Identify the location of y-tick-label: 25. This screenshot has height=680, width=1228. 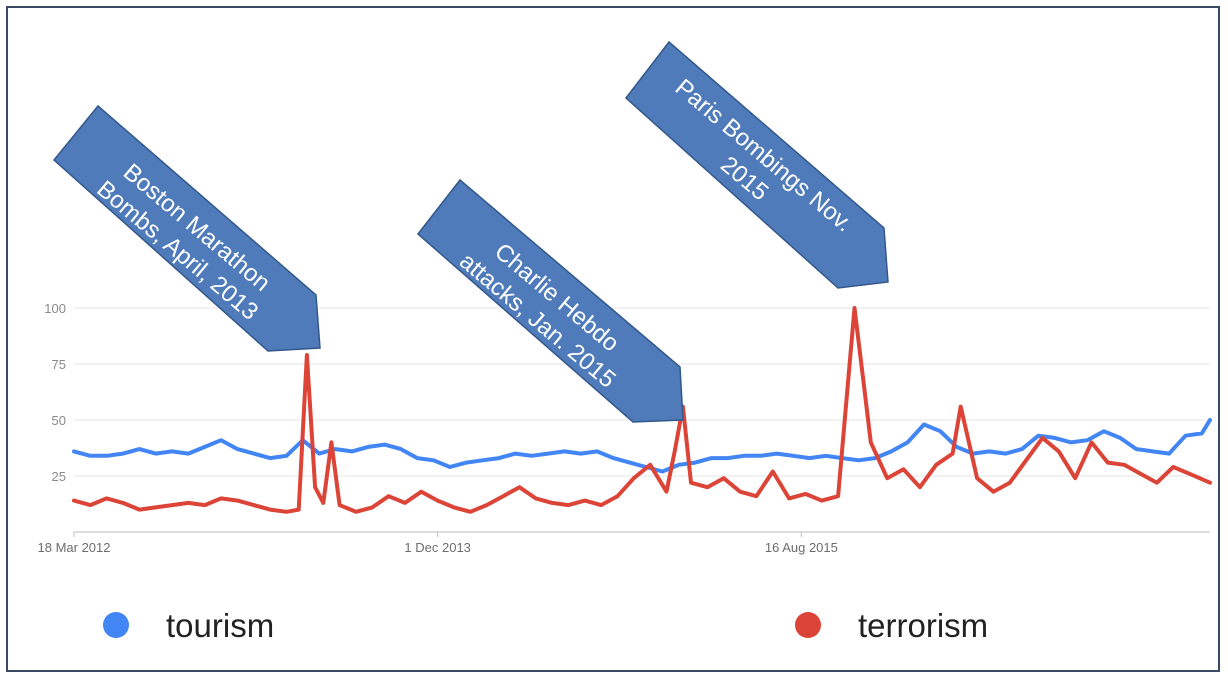
(59, 476).